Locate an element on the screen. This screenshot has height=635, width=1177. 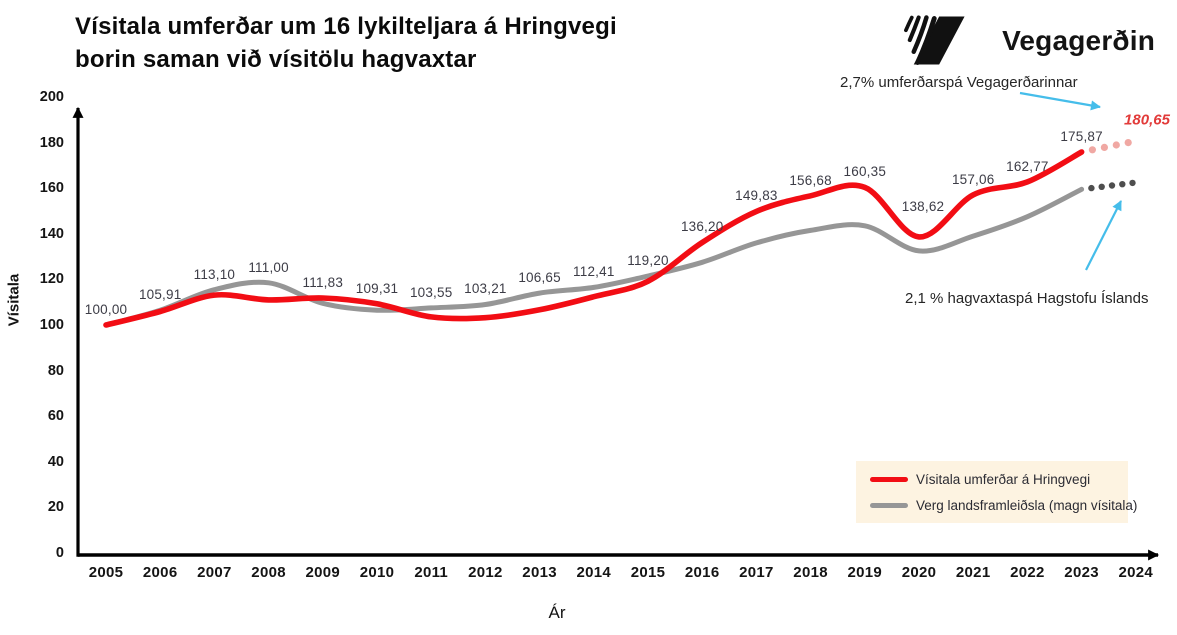
legend-label-gdp: Verg landsframleiðsla (magn vísitala) is located at coordinates (1027, 505).